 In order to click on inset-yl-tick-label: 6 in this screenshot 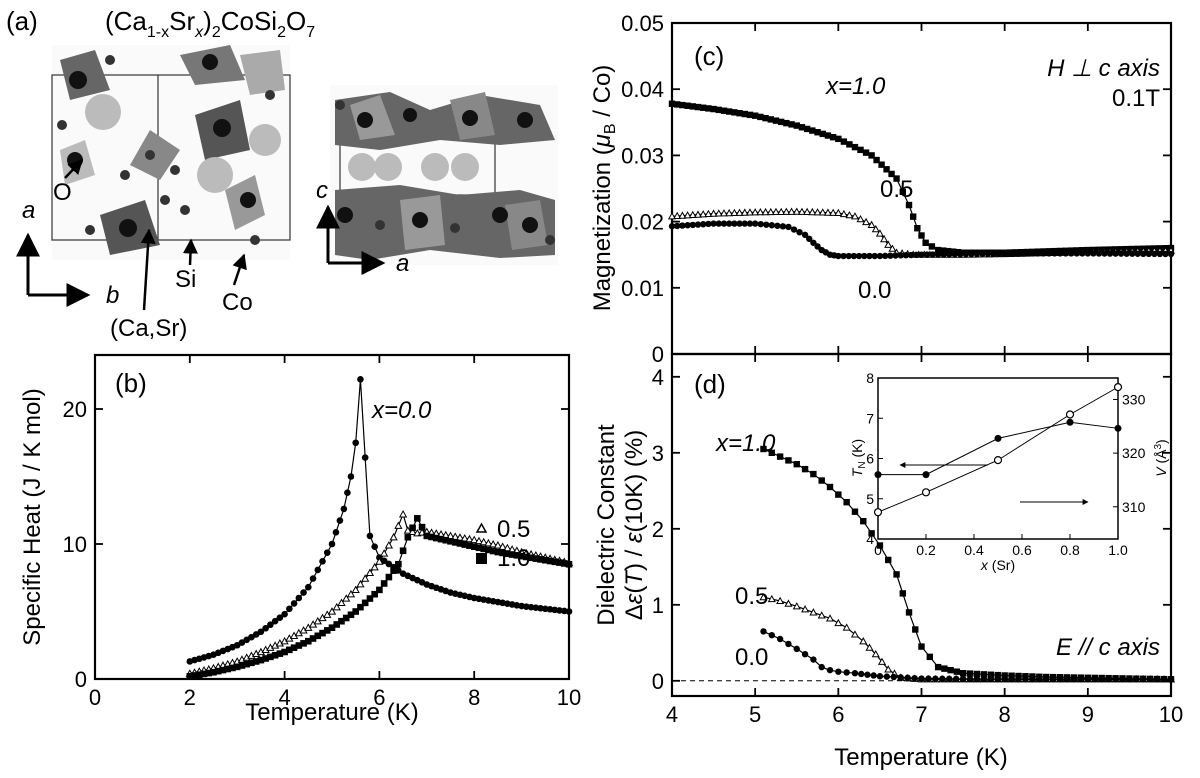, I will do `click(870, 459)`.